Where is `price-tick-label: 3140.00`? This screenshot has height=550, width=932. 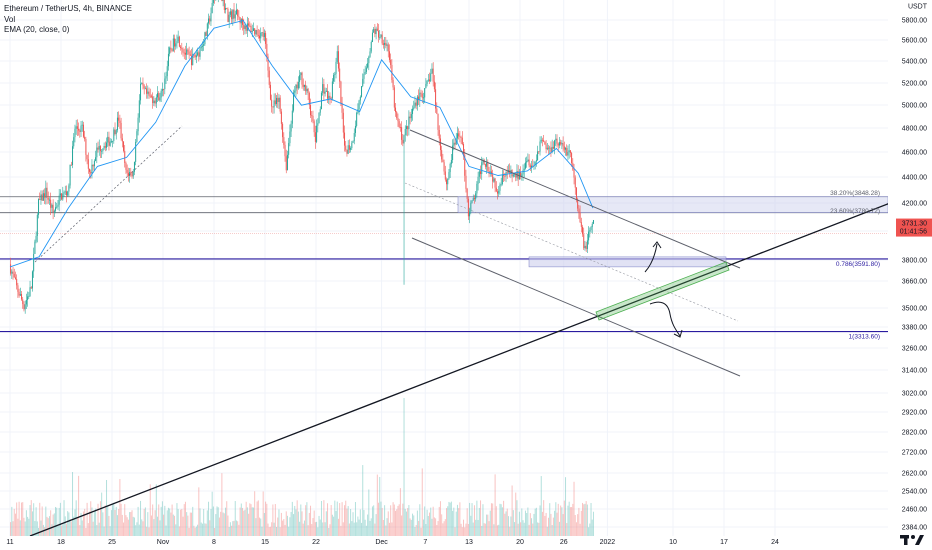
price-tick-label: 3140.00 is located at coordinates (914, 371).